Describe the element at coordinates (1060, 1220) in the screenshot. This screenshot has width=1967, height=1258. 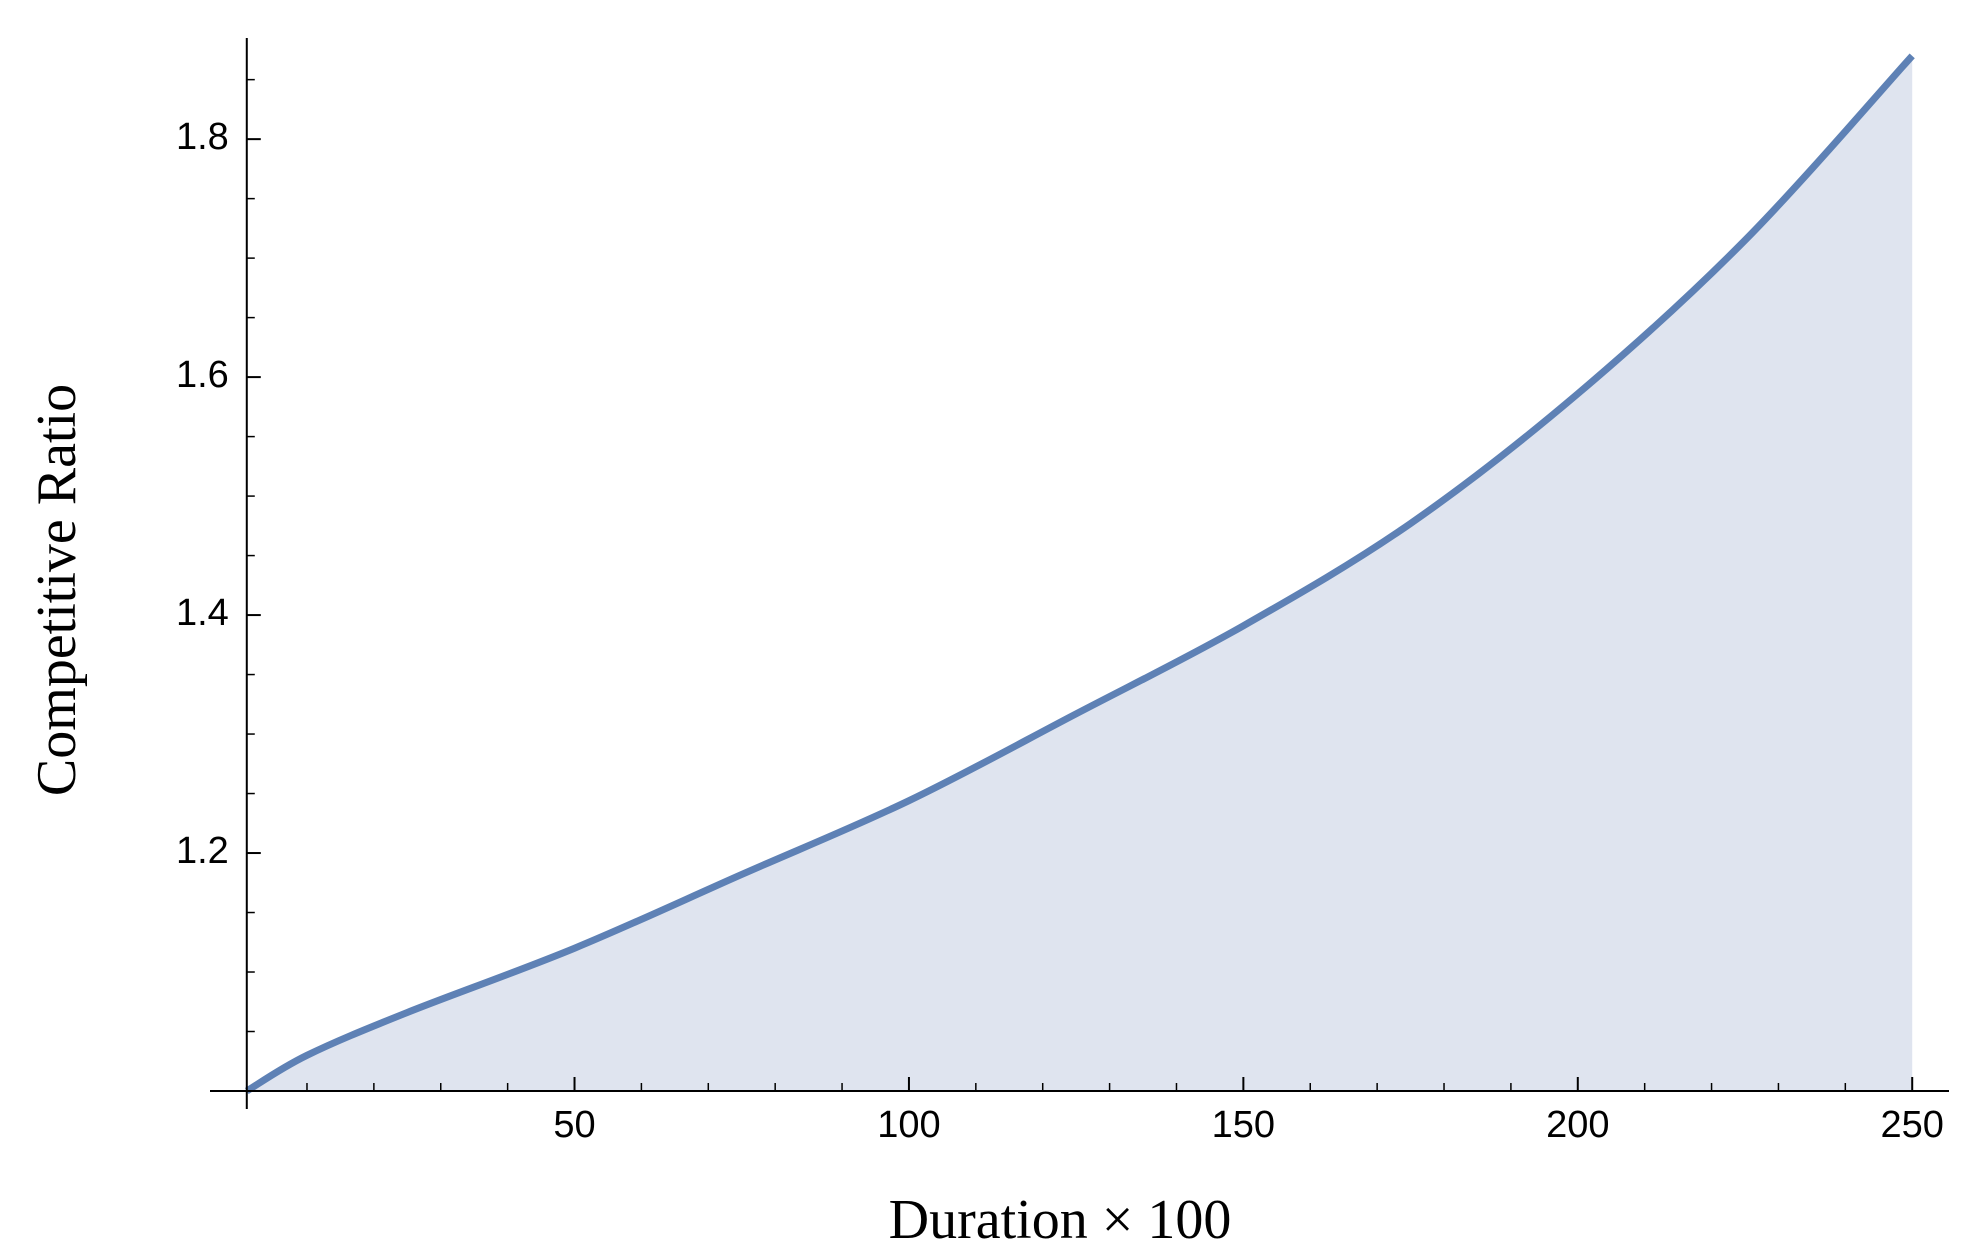
I see `x-axis-title: Duration × 100` at that location.